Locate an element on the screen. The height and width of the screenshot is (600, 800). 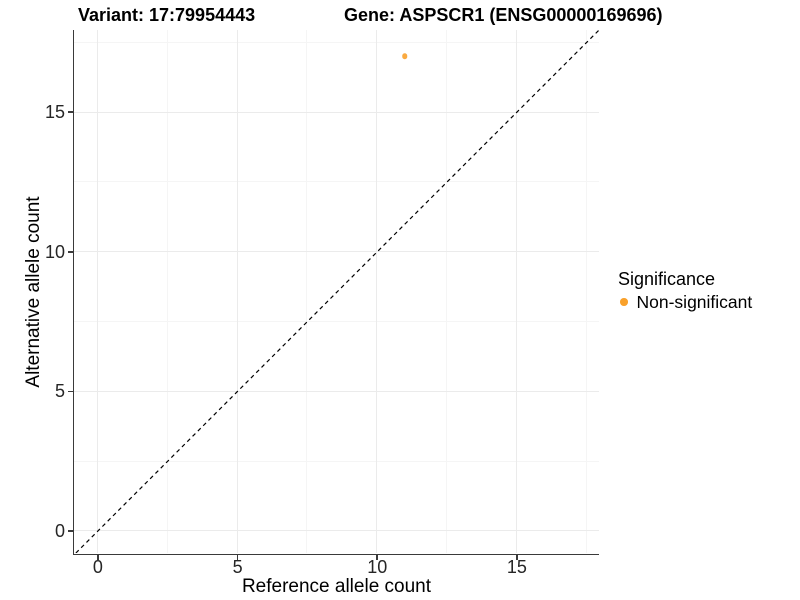
legend-item-non-significant: Non-significant is located at coordinates (708, 302).